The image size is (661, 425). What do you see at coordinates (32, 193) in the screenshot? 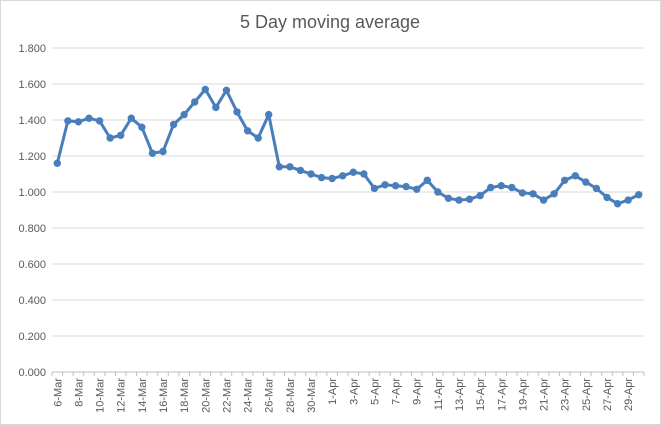
I see `y-tick-label: 1.000` at bounding box center [32, 193].